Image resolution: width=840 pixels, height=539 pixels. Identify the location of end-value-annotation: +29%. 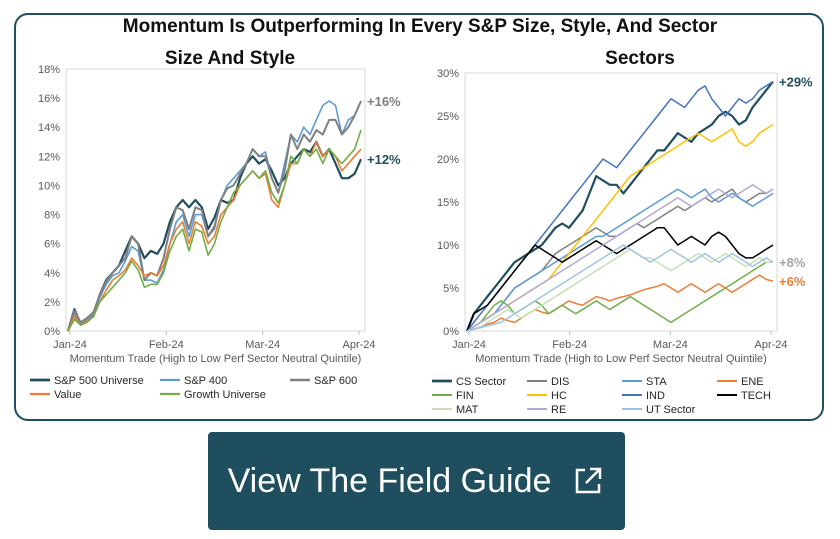
(796, 82).